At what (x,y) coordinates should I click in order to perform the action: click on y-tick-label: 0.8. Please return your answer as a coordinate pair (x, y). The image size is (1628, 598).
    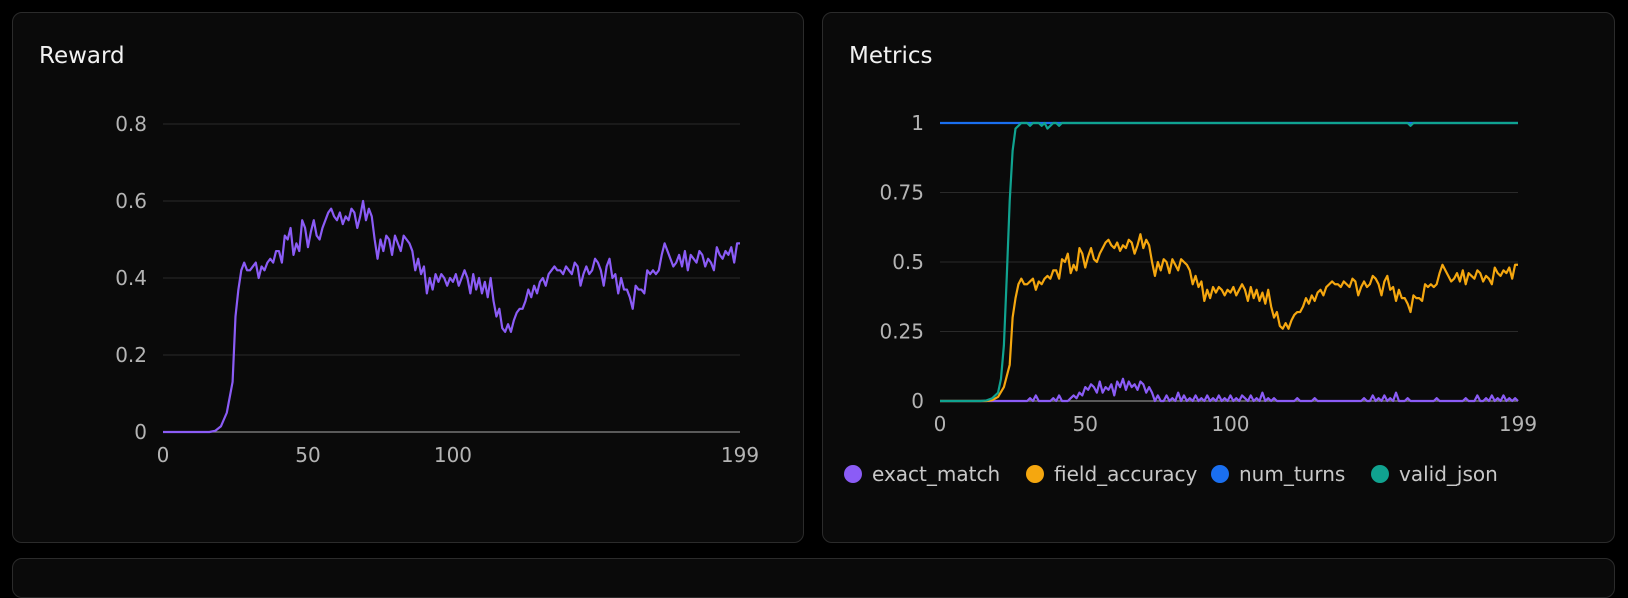
    Looking at the image, I should click on (131, 124).